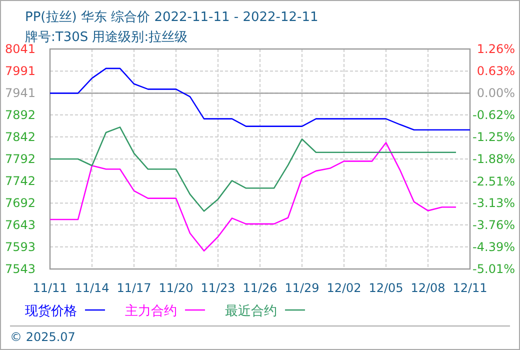 Image resolution: width=520 pixels, height=350 pixels. I want to click on y2-tick-label: -1.88%, so click(493, 159).